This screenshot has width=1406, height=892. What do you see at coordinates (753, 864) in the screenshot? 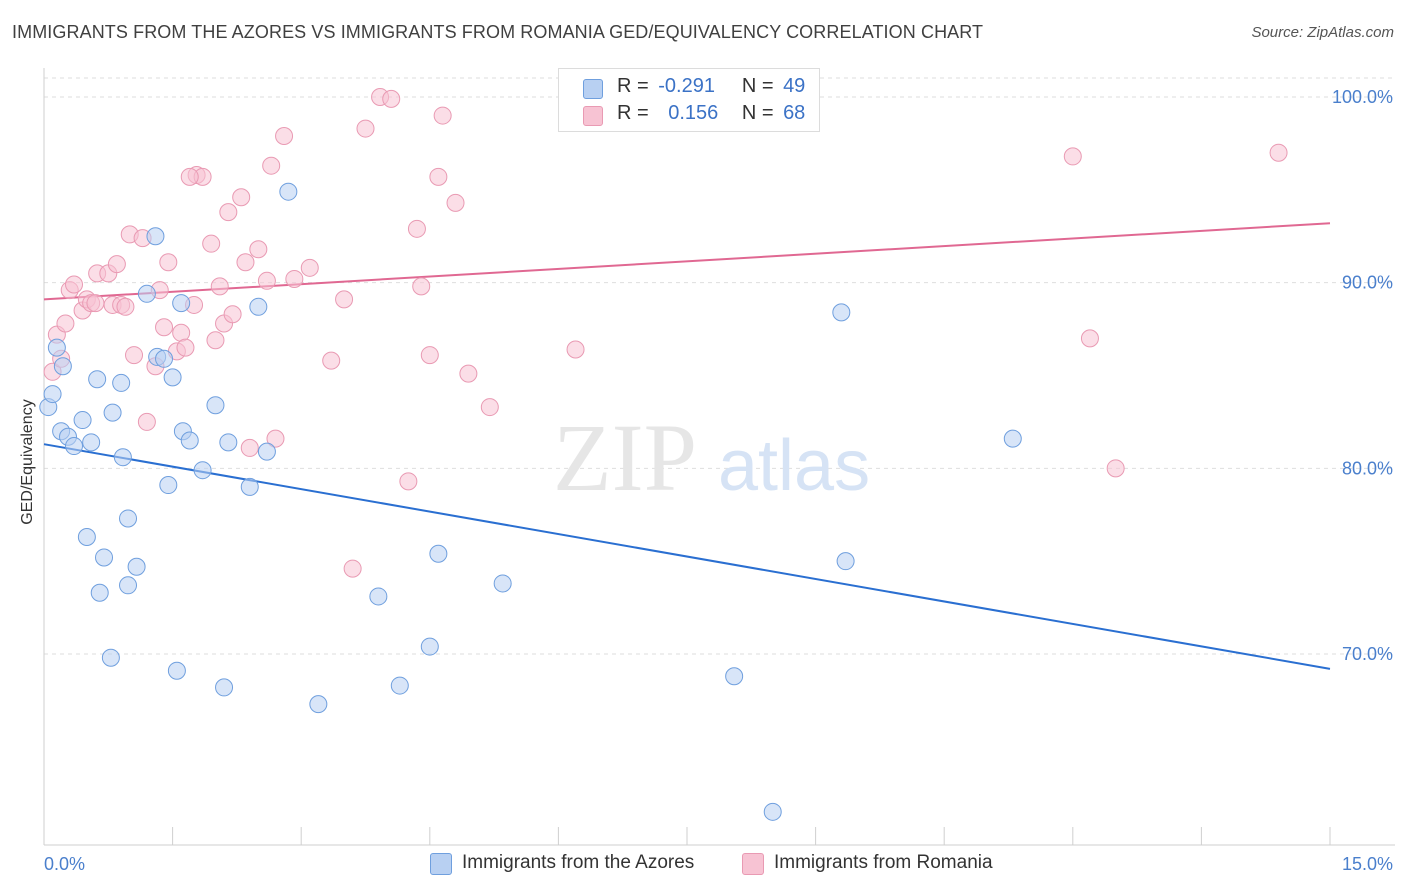
I see `romania-legend-swatch` at bounding box center [753, 864].